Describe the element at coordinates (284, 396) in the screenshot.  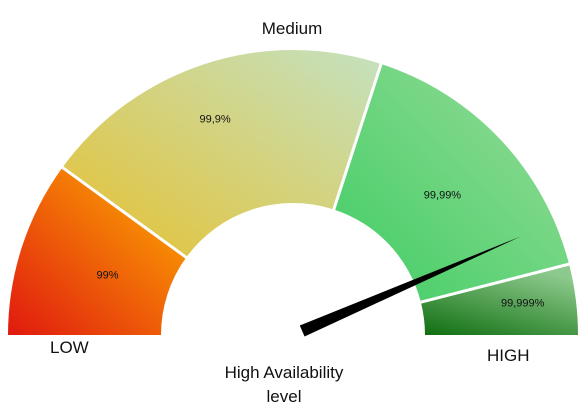
I see `caption-line-2: level` at that location.